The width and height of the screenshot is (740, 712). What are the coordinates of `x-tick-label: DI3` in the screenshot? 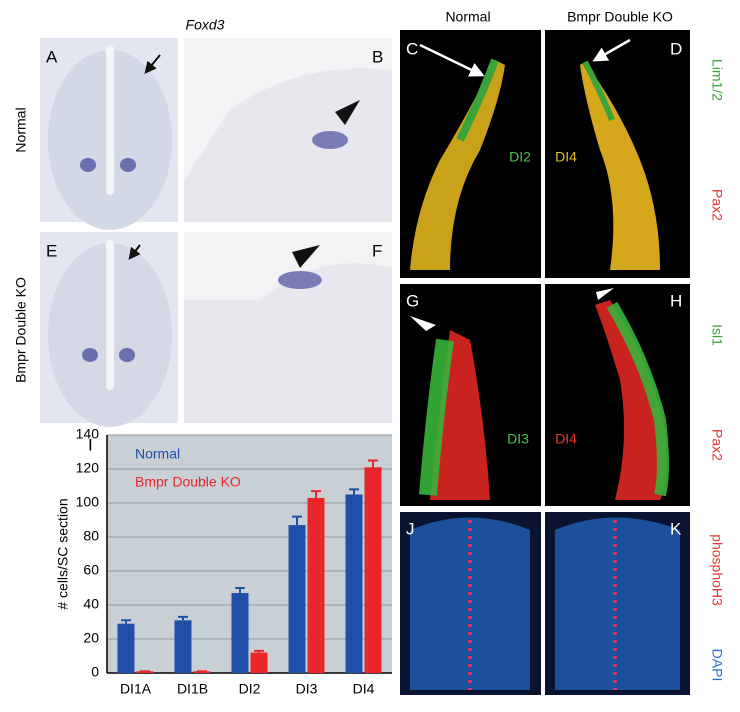 It's located at (307, 689).